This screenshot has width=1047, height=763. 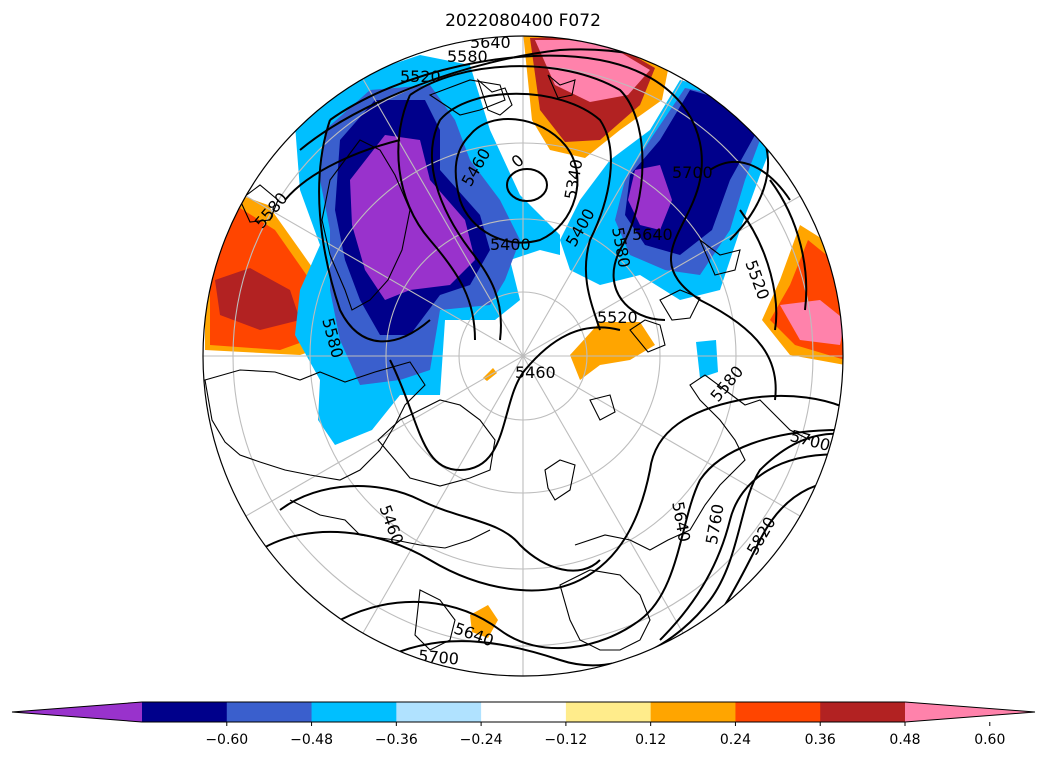 What do you see at coordinates (396, 740) in the screenshot?
I see `colorbar-tick-label: −0.36` at bounding box center [396, 740].